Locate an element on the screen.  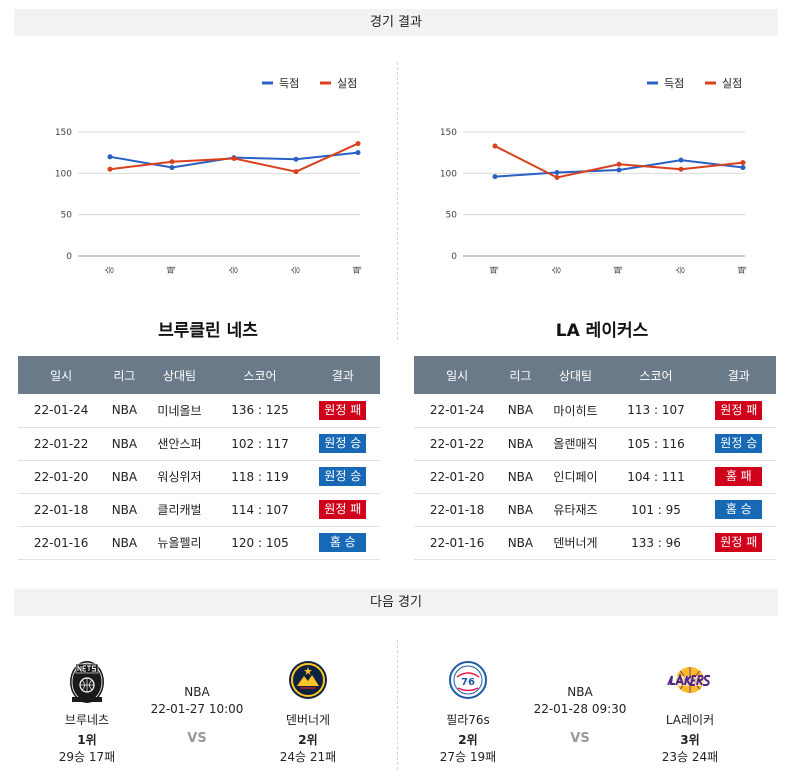
team-record: 24승 21패 is located at coordinates (308, 757).